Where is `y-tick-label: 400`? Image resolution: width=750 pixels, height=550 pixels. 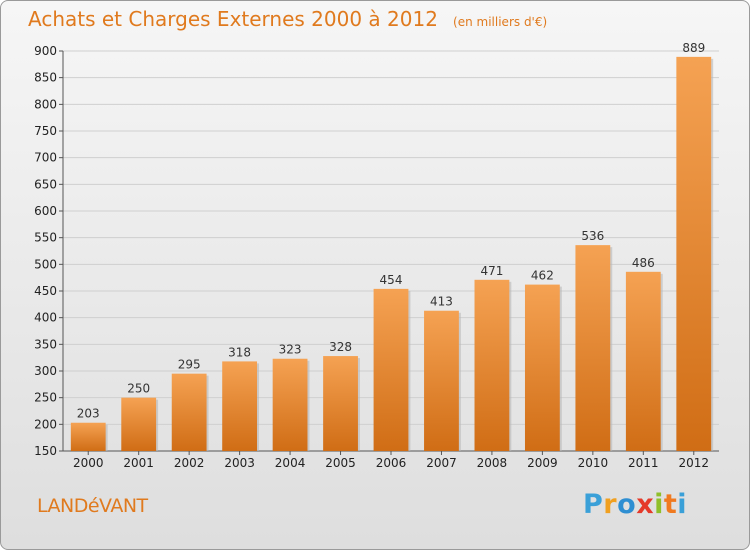 y-tick-label: 400 is located at coordinates (45, 318).